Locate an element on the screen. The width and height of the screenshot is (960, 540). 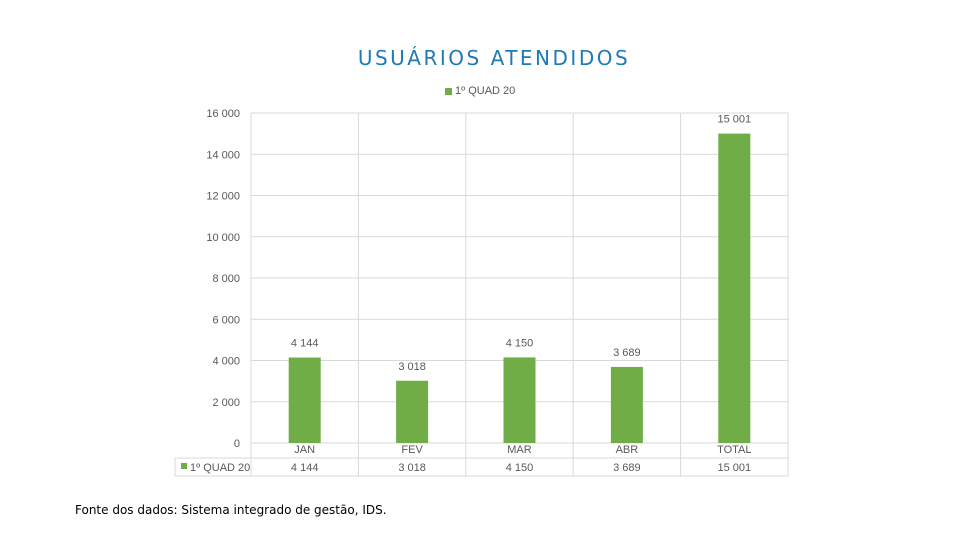
table-legend-label: 1º QUAD 20 is located at coordinates (220, 468).